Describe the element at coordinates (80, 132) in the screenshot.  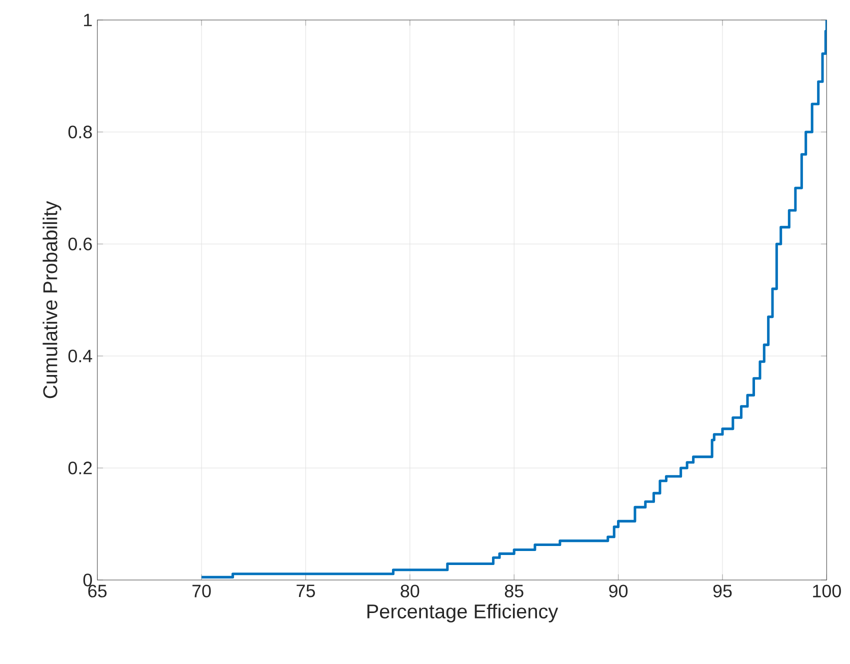
I see `y-tick-label: 0.8` at that location.